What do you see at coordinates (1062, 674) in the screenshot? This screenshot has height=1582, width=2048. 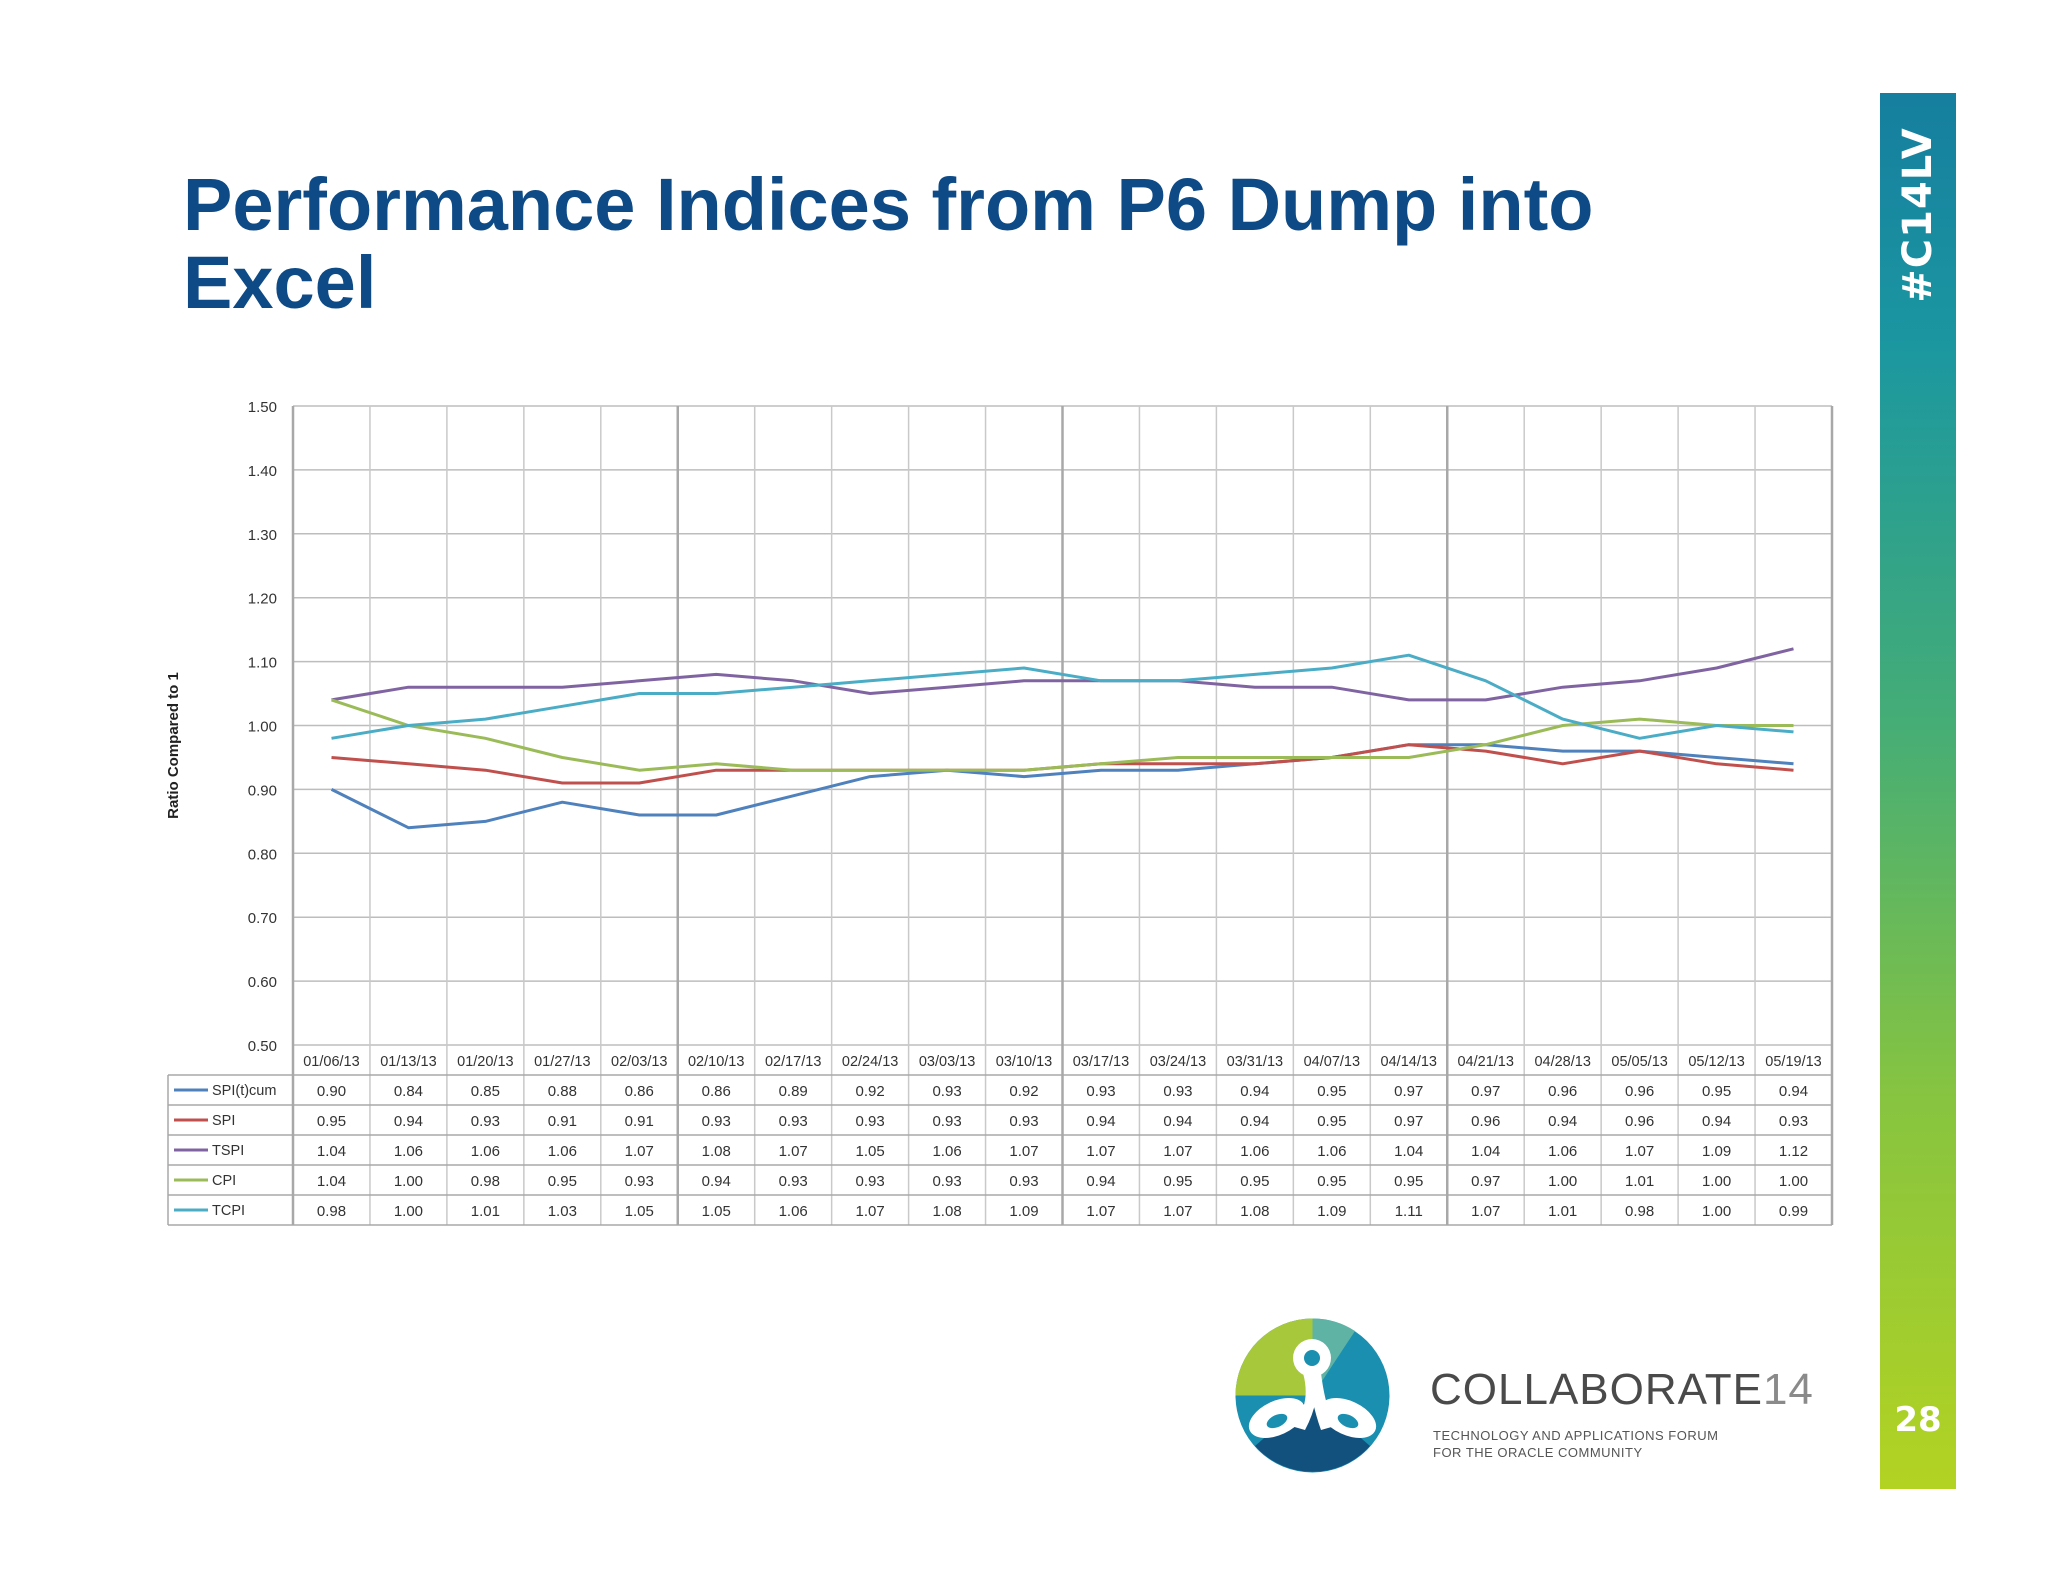 I see `series-line-tspi` at bounding box center [1062, 674].